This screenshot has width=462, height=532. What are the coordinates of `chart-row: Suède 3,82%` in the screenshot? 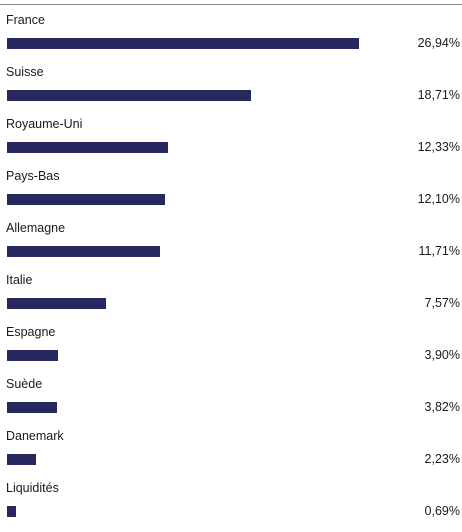 It's located at (231, 402).